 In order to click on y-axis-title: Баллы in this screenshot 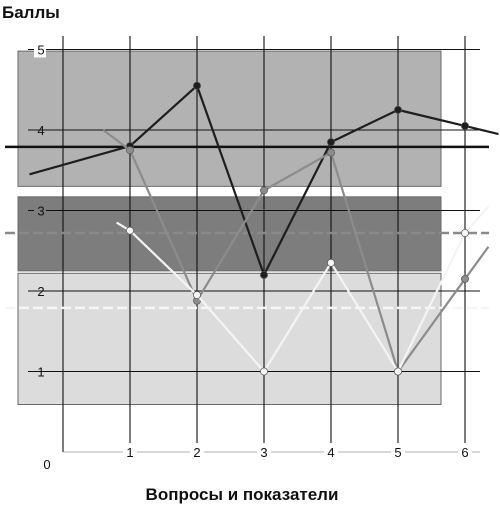, I will do `click(31, 12)`.